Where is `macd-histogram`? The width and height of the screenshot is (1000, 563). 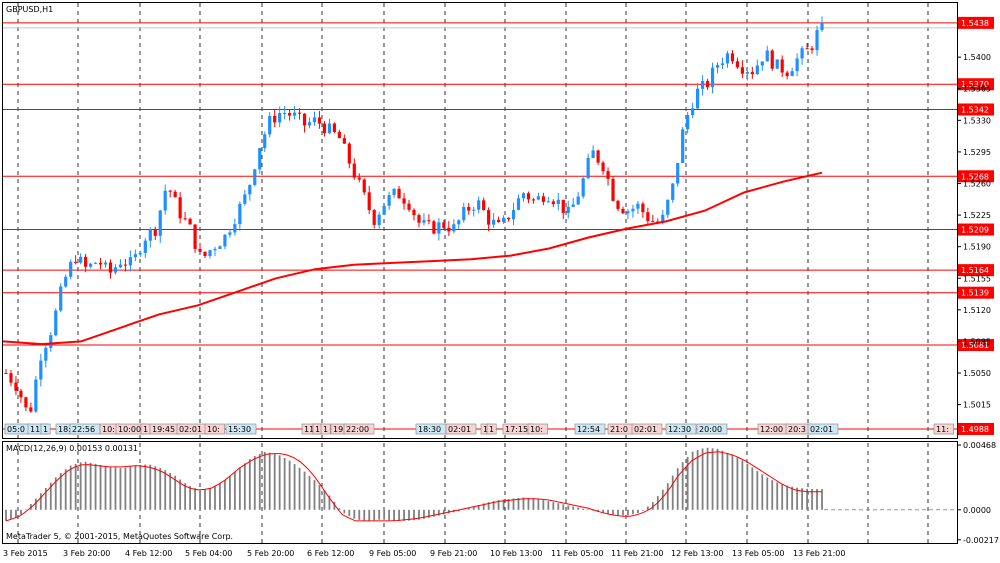 macd-histogram is located at coordinates (414, 484).